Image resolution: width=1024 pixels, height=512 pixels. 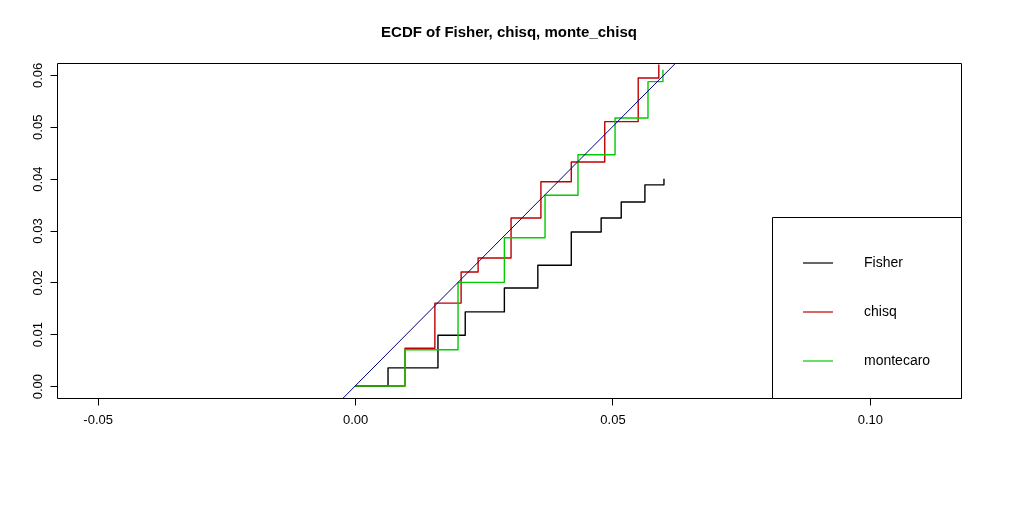 What do you see at coordinates (880, 311) in the screenshot?
I see `legend-label: chisq` at bounding box center [880, 311].